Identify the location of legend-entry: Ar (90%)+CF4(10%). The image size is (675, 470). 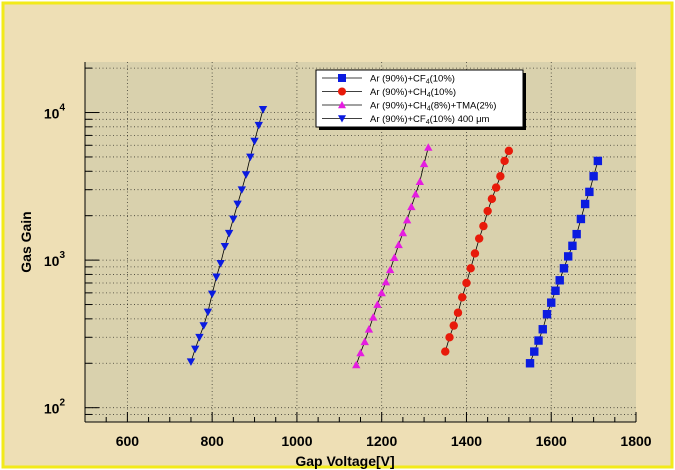
(388, 80).